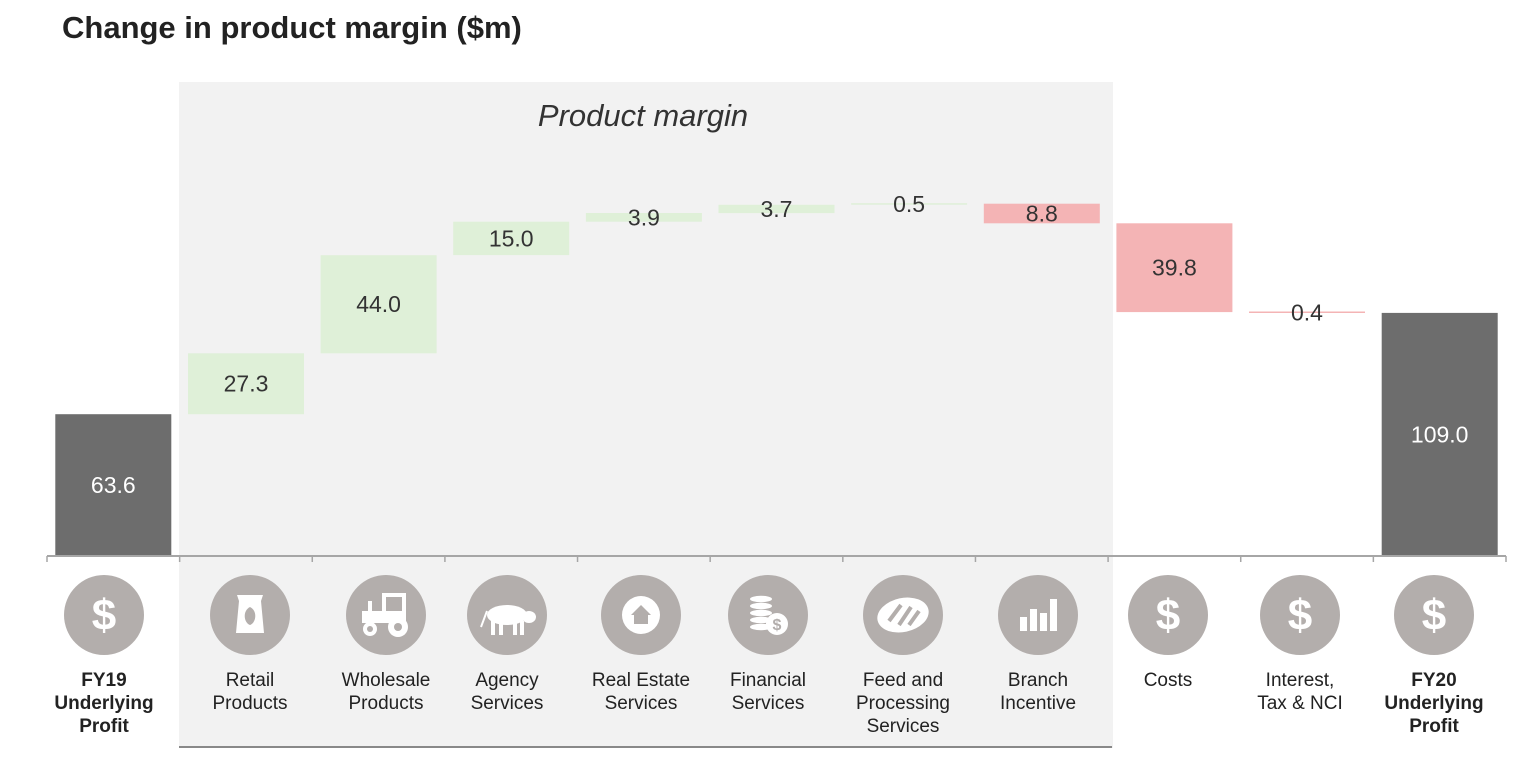  What do you see at coordinates (507, 680) in the screenshot?
I see `category-label-line: Agency` at bounding box center [507, 680].